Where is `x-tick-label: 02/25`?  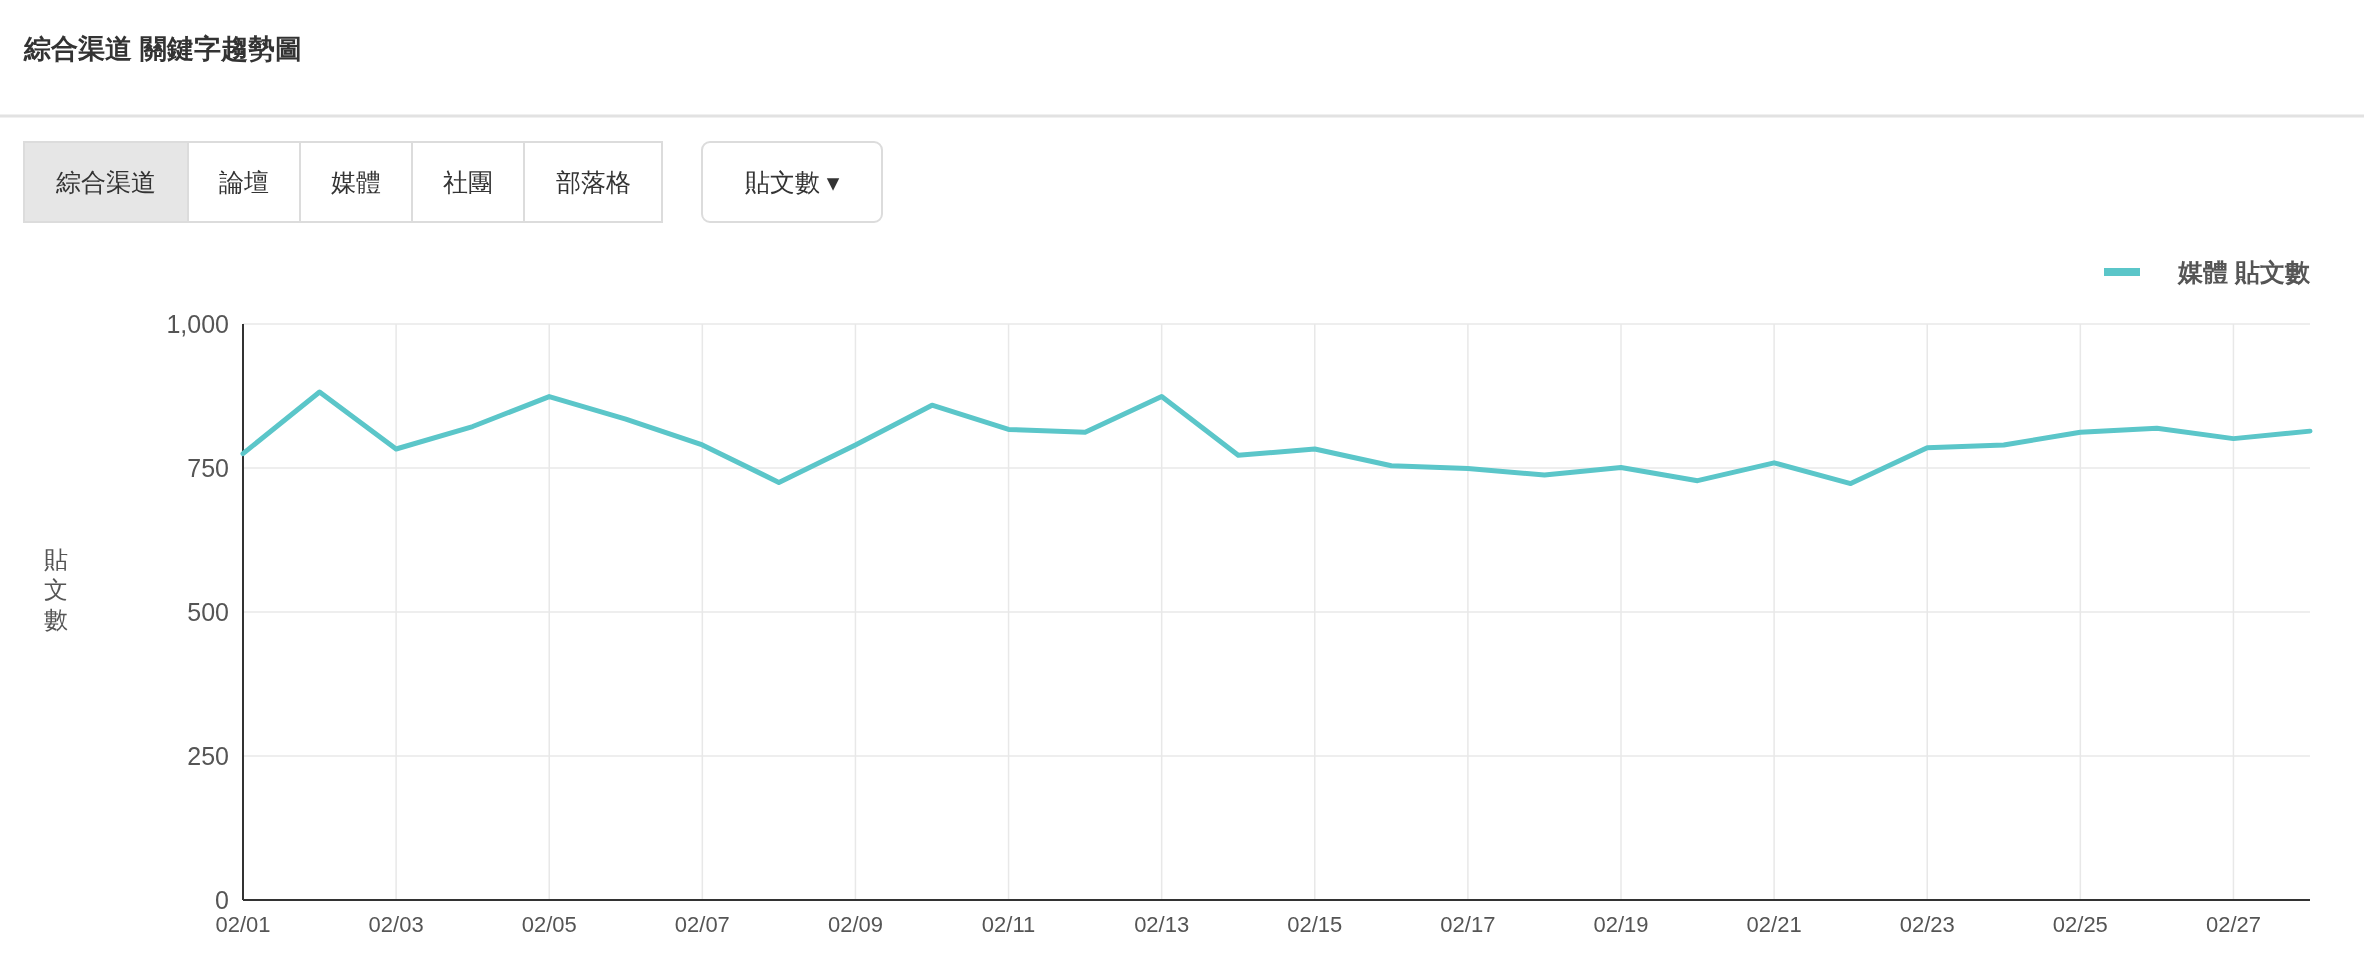
x-tick-label: 02/25 is located at coordinates (2080, 924).